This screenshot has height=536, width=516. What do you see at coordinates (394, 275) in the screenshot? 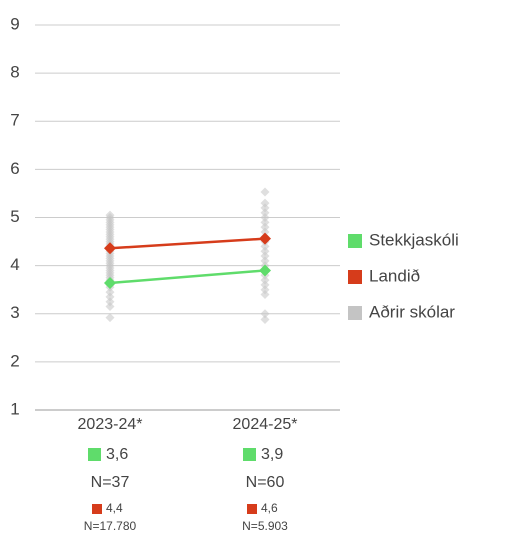
I see `legend-label: Landið` at bounding box center [394, 275].